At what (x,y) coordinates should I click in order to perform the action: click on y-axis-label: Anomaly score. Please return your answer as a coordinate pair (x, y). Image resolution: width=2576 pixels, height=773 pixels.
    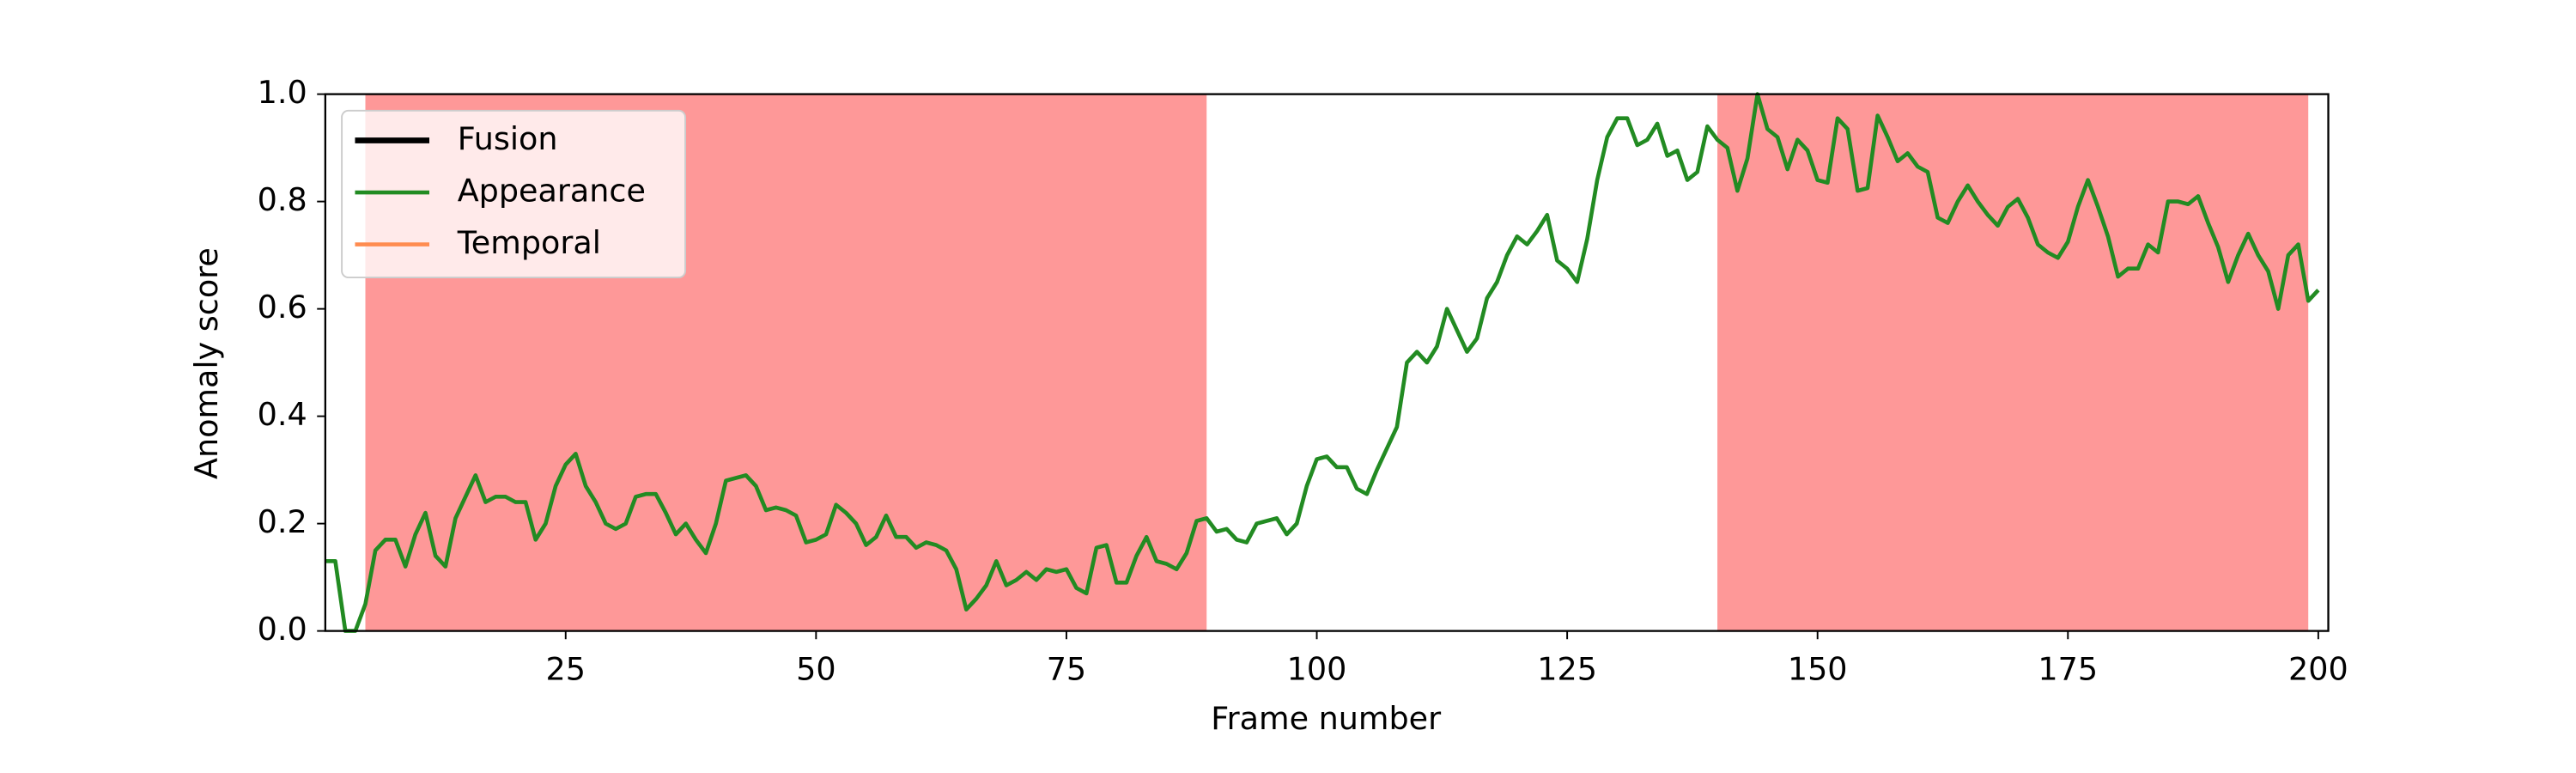
    Looking at the image, I should click on (207, 363).